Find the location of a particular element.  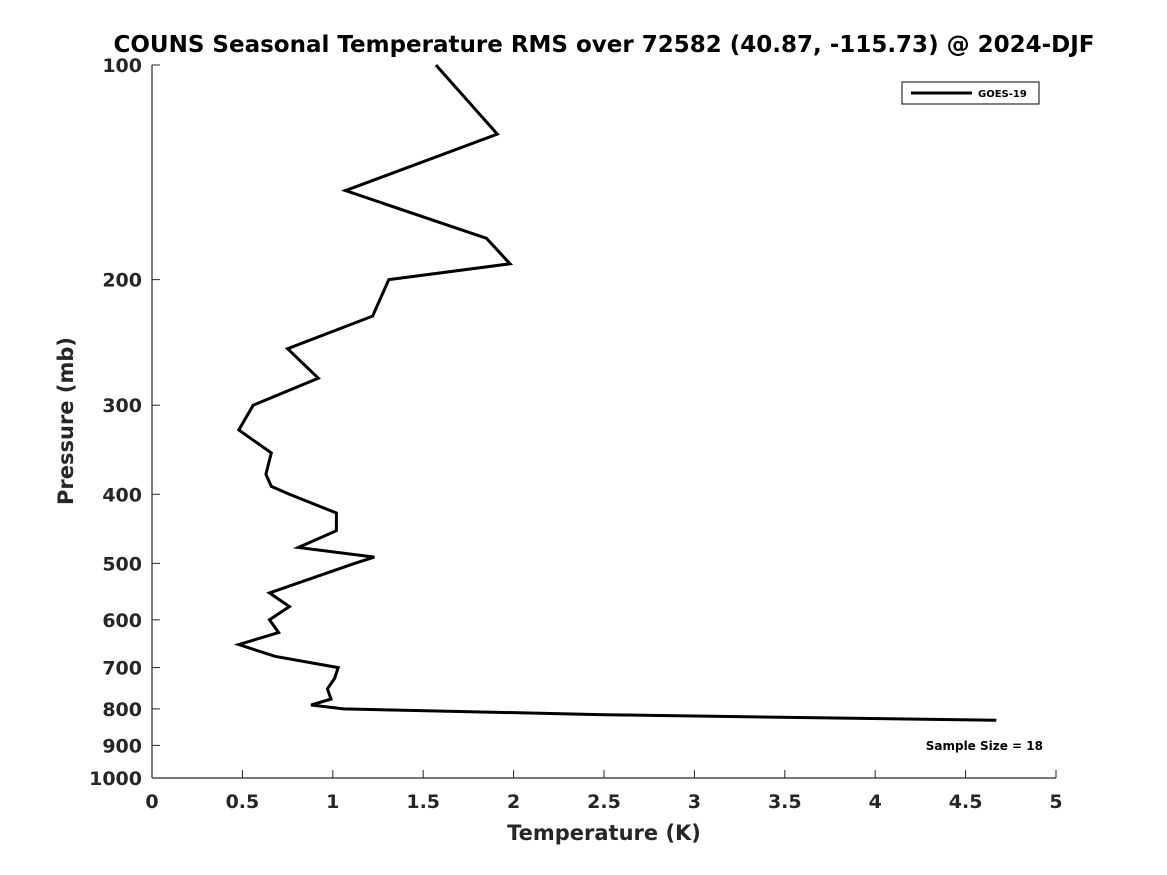

y-tick-label: 900 is located at coordinates (122, 746).